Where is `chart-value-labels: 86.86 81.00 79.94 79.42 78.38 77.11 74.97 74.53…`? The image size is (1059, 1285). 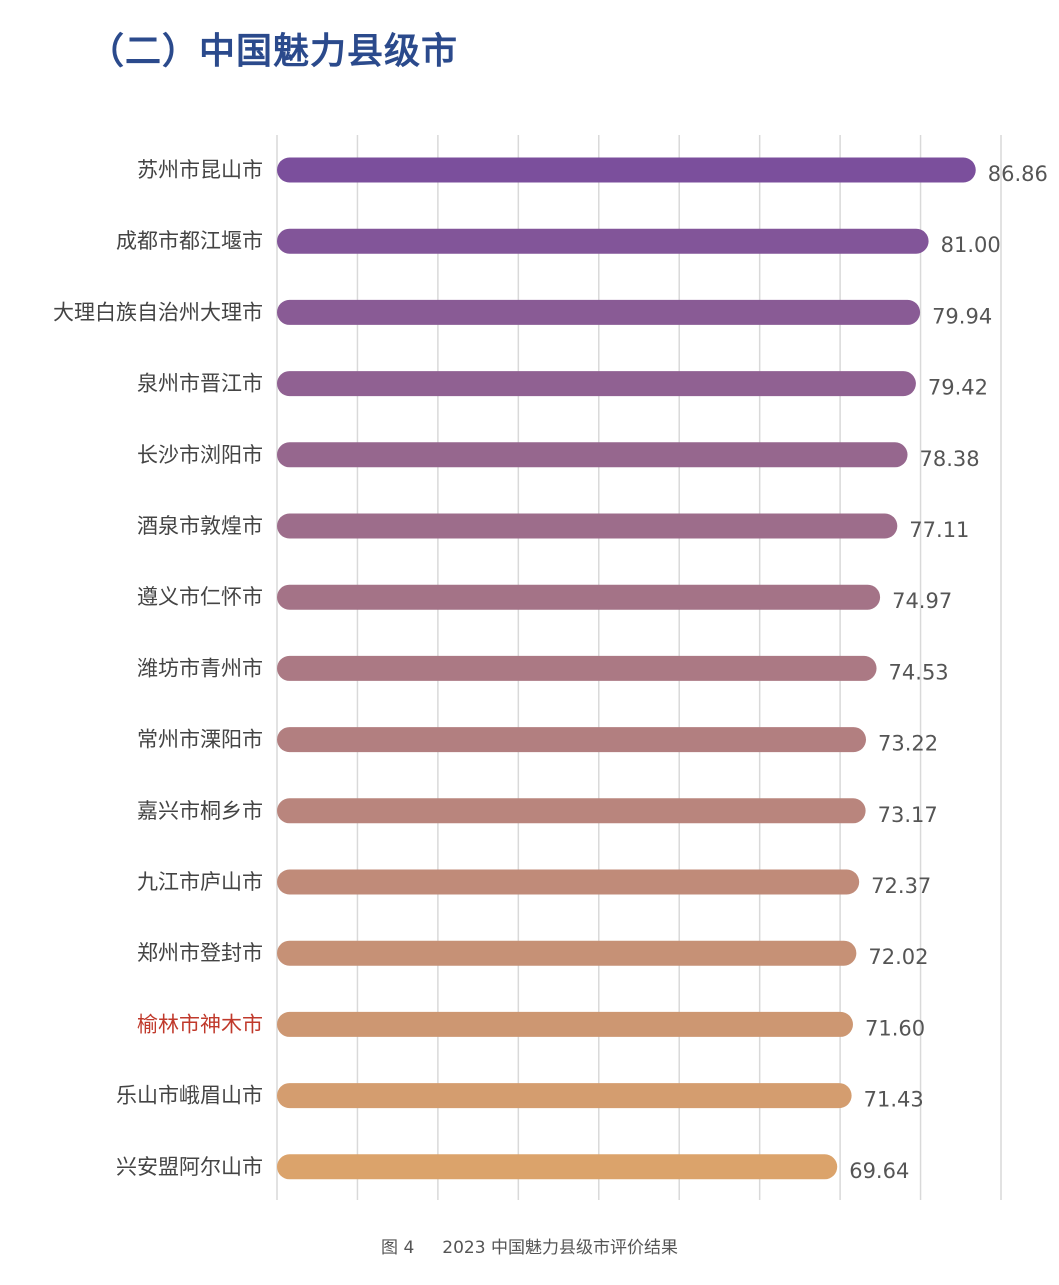
chart-value-labels: 86.86 81.00 79.94 79.42 78.38 77.11 74.97 74.53… is located at coordinates (948, 672).